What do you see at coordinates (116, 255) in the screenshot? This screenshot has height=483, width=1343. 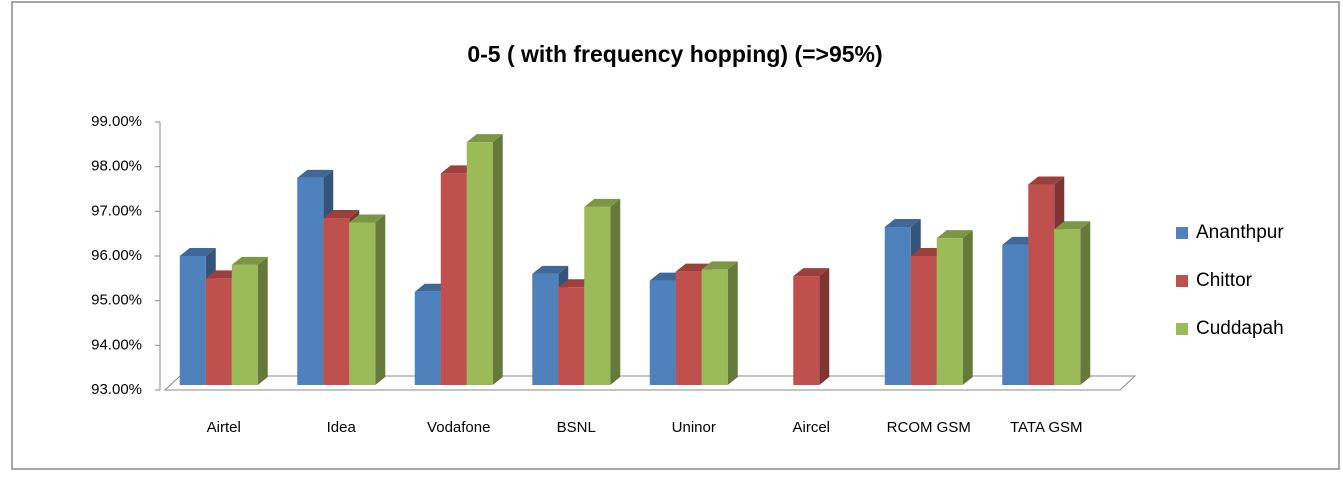 I see `y-tick-label: 96.00%` at bounding box center [116, 255].